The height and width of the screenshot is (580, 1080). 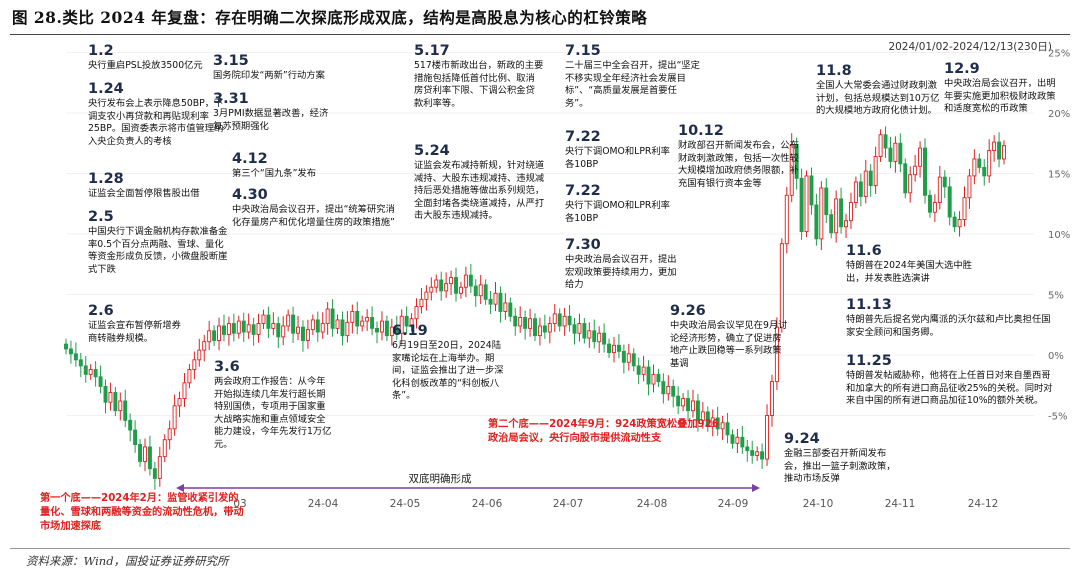 I want to click on annotation-date: 11.13, so click(x=869, y=305).